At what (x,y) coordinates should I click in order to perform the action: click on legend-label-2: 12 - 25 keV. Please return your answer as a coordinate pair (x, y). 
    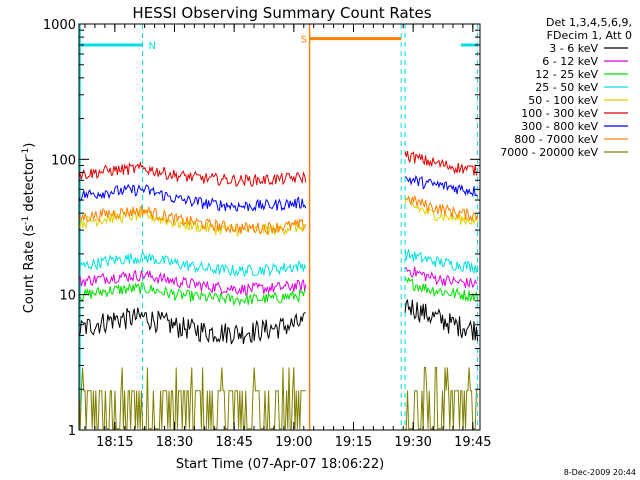
    Looking at the image, I should click on (566, 74).